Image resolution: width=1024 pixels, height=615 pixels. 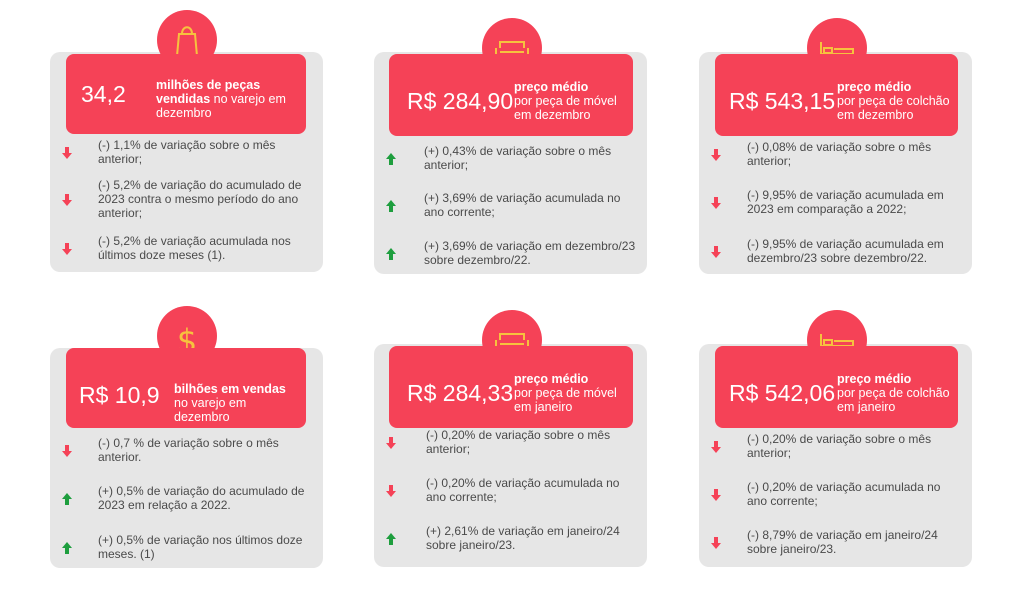 I want to click on card-value: R$ 284,90, so click(x=460, y=101).